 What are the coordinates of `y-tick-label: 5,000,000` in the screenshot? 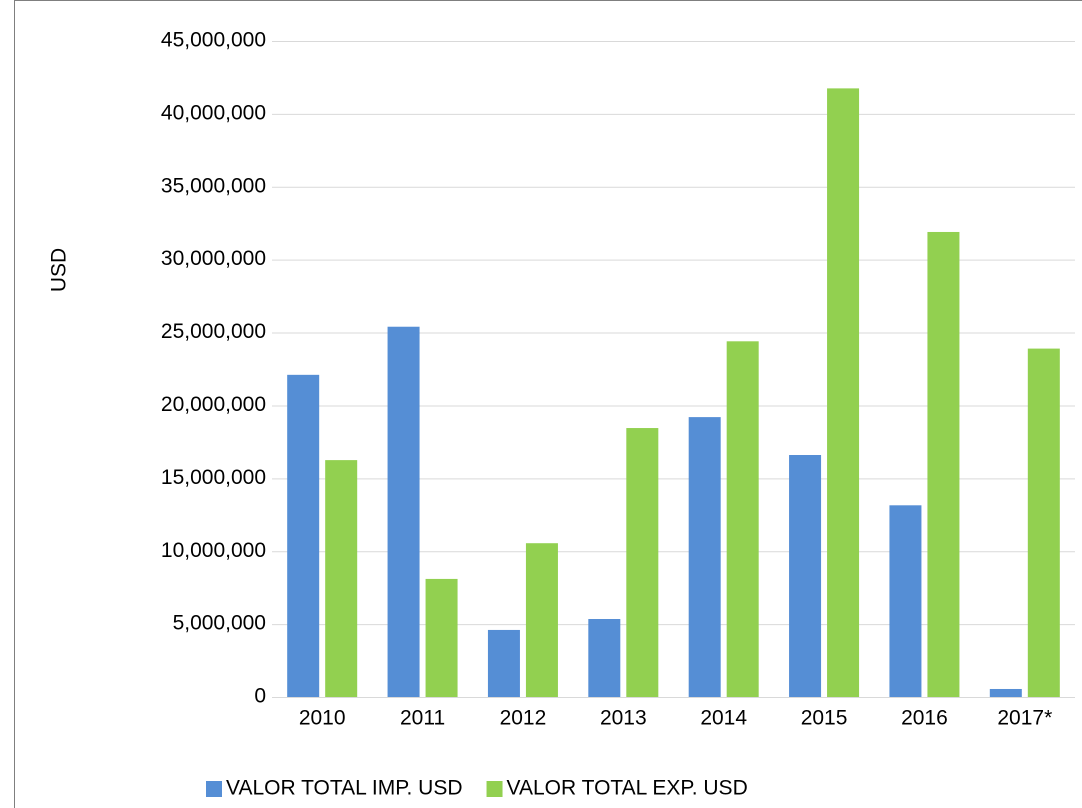 It's located at (219, 623).